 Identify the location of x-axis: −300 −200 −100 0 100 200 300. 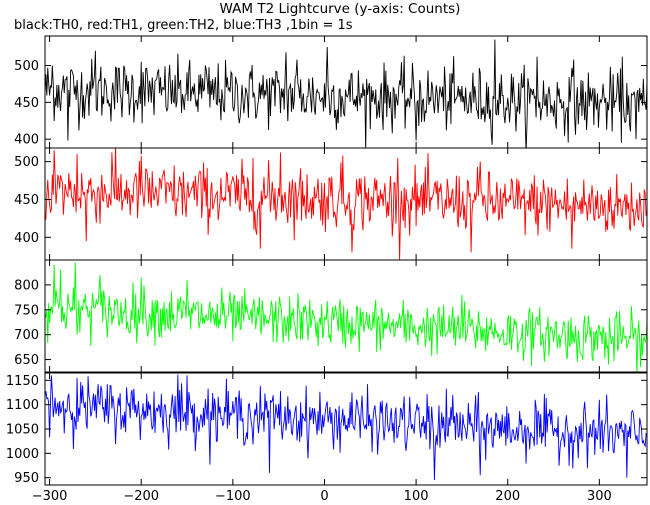
(322, 496).